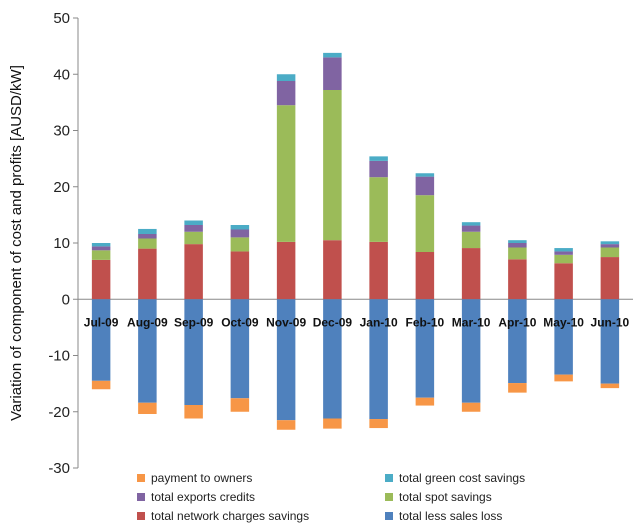 This screenshot has width=634, height=532. What do you see at coordinates (286, 322) in the screenshot?
I see `x-tick-label: Nov-09` at bounding box center [286, 322].